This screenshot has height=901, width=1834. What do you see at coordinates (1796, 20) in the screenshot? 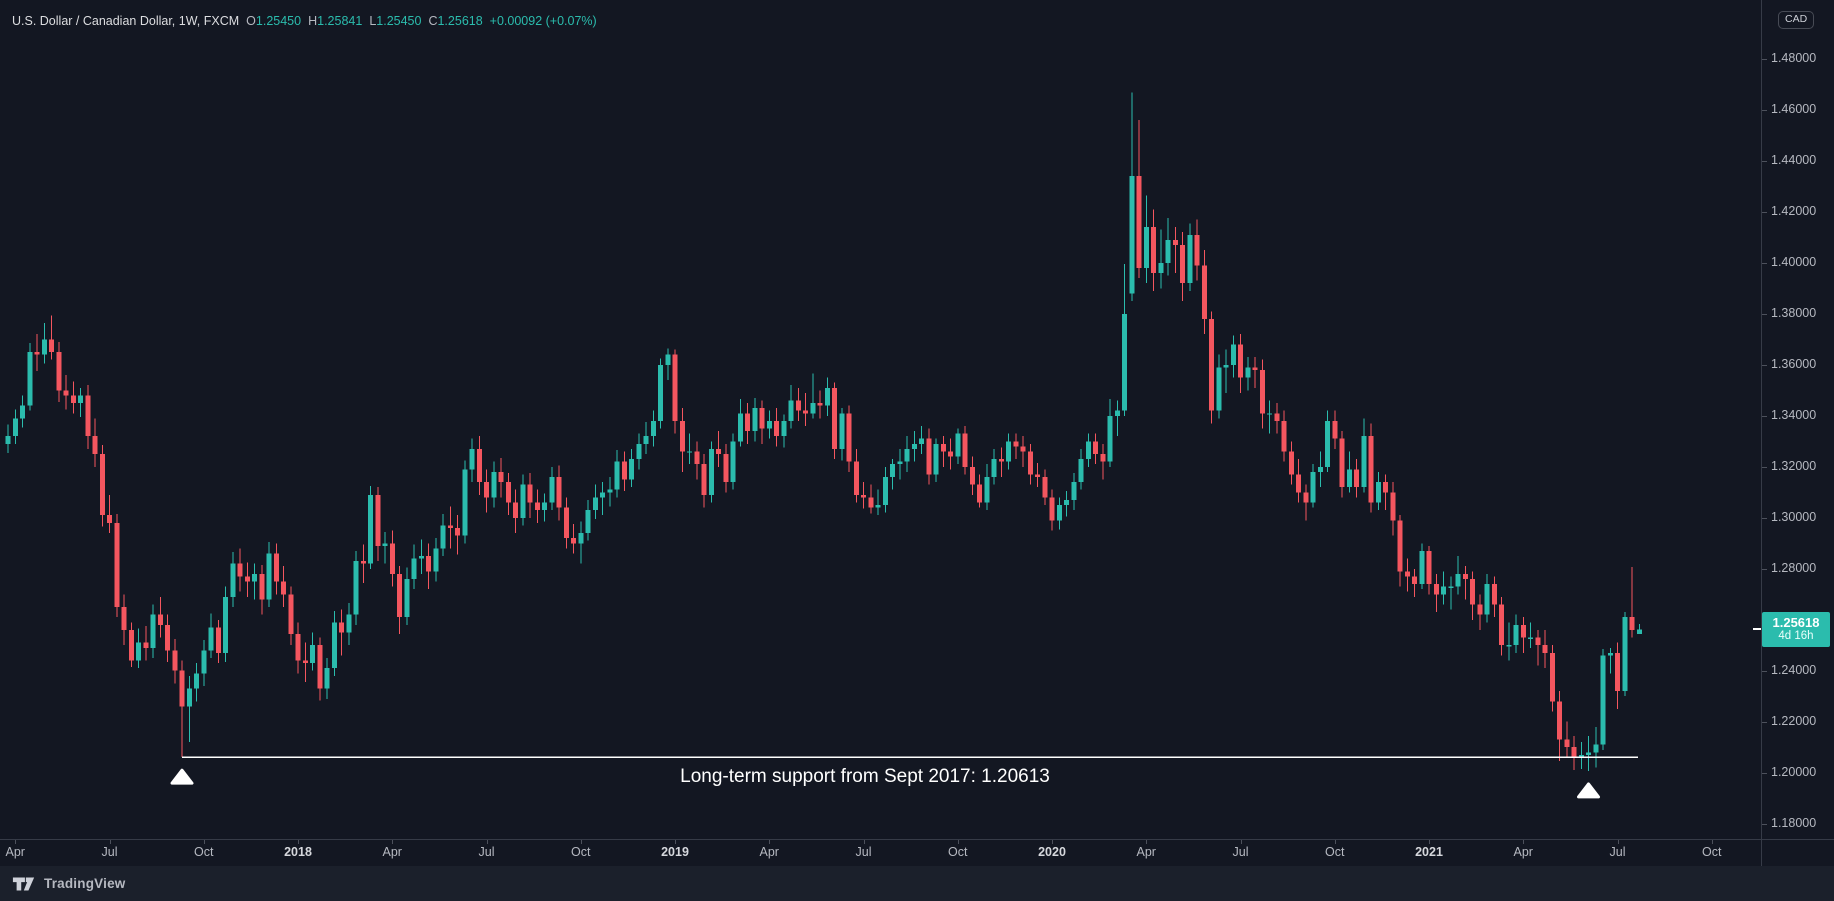
I see `currency-toggle-button: CAD` at bounding box center [1796, 20].